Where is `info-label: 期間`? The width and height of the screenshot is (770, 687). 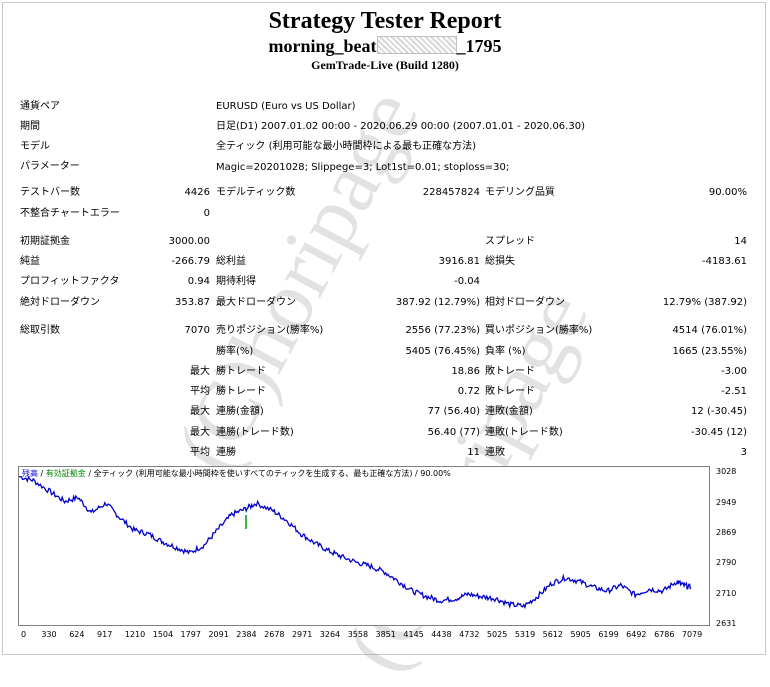
info-label: 期間 is located at coordinates (30, 126).